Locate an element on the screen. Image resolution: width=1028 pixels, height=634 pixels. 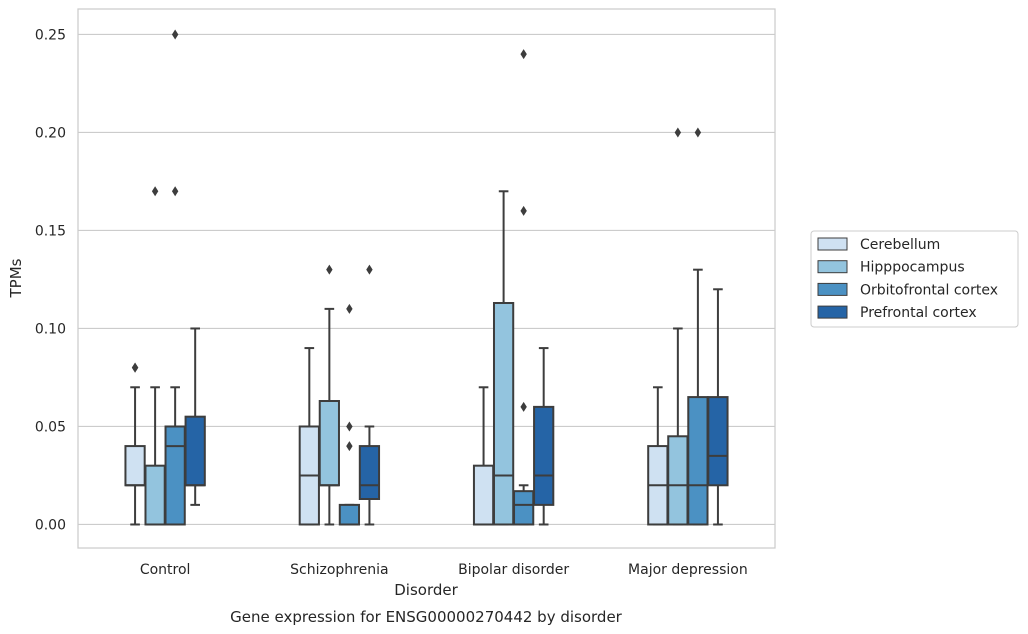
legend-label: Cerebellum is located at coordinates (900, 245).